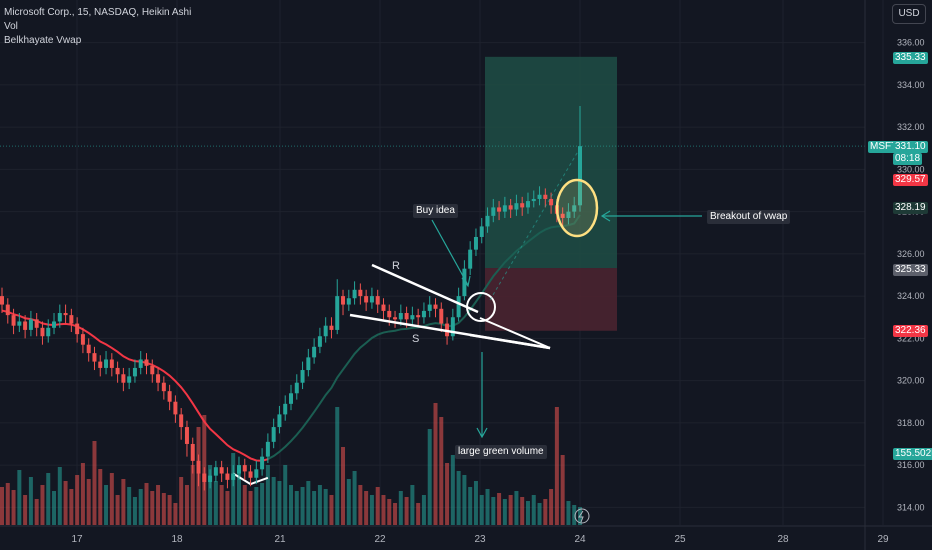 Image resolution: width=932 pixels, height=550 pixels. What do you see at coordinates (11, 26) in the screenshot?
I see `indicator-vol: Vol` at bounding box center [11, 26].